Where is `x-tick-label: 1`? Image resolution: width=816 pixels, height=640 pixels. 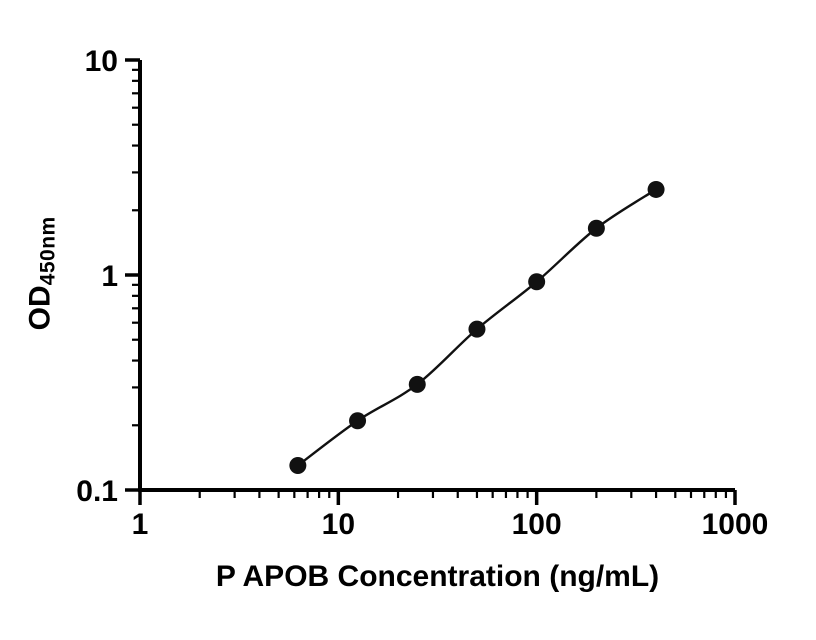 x-tick-label: 1 is located at coordinates (140, 524).